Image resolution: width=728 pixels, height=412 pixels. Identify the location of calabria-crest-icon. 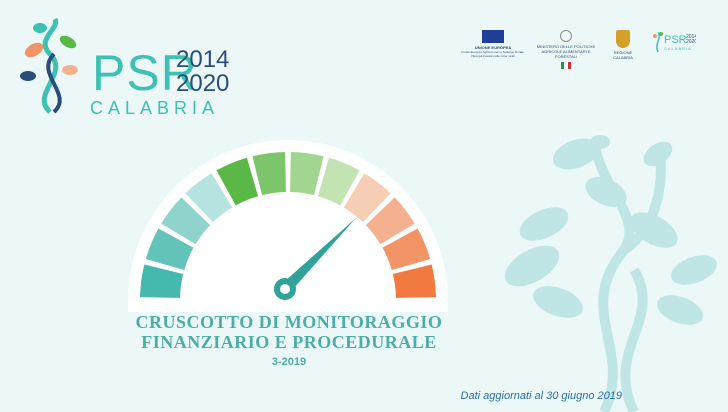
(623, 39).